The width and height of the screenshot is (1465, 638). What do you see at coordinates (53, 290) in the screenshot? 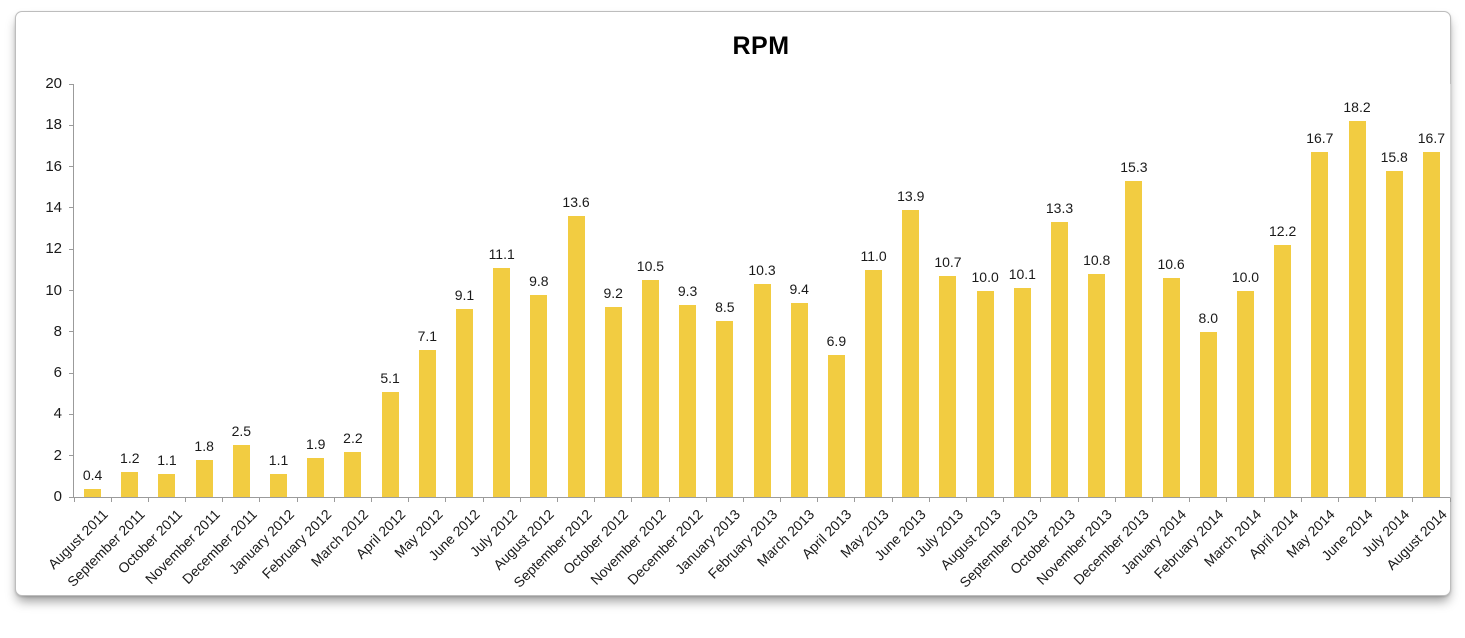
I see `y-tick-label: 10` at bounding box center [53, 290].